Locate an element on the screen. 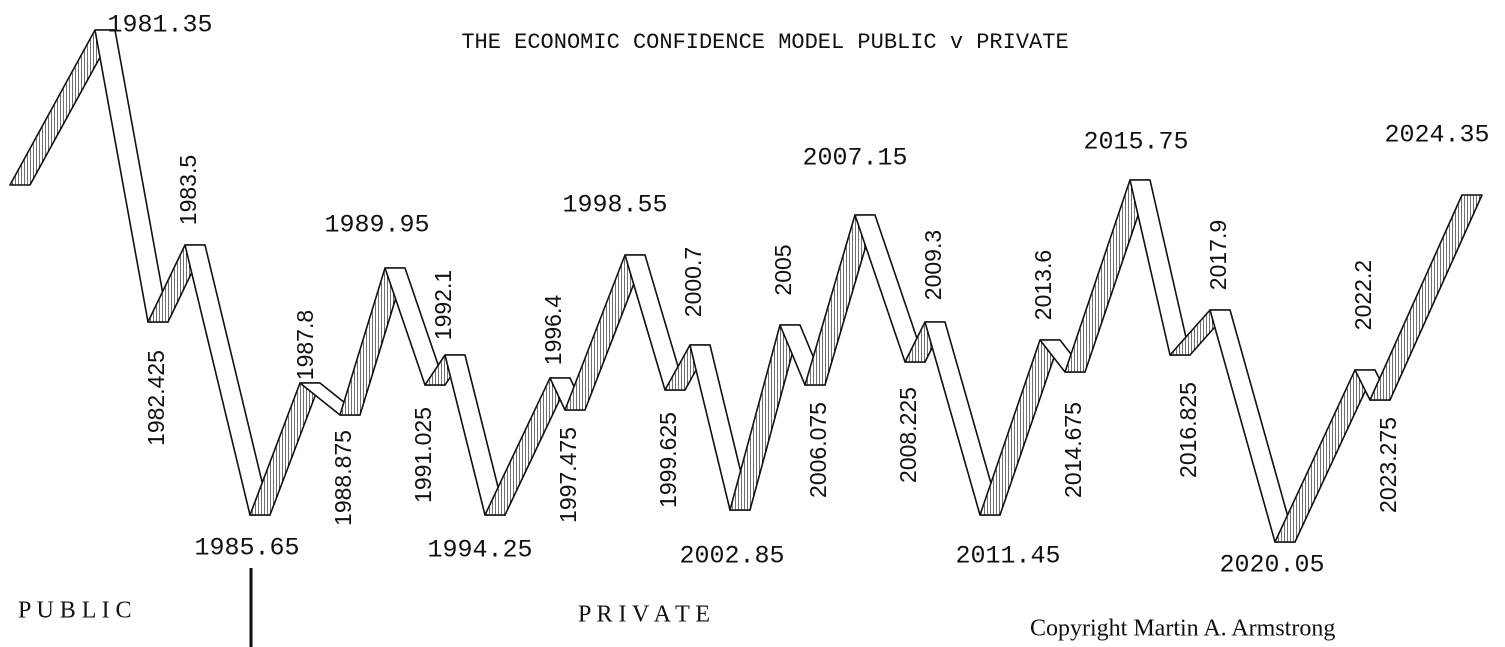 This screenshot has height=647, width=1505. turning-point-label: 1987.8 is located at coordinates (305, 345).